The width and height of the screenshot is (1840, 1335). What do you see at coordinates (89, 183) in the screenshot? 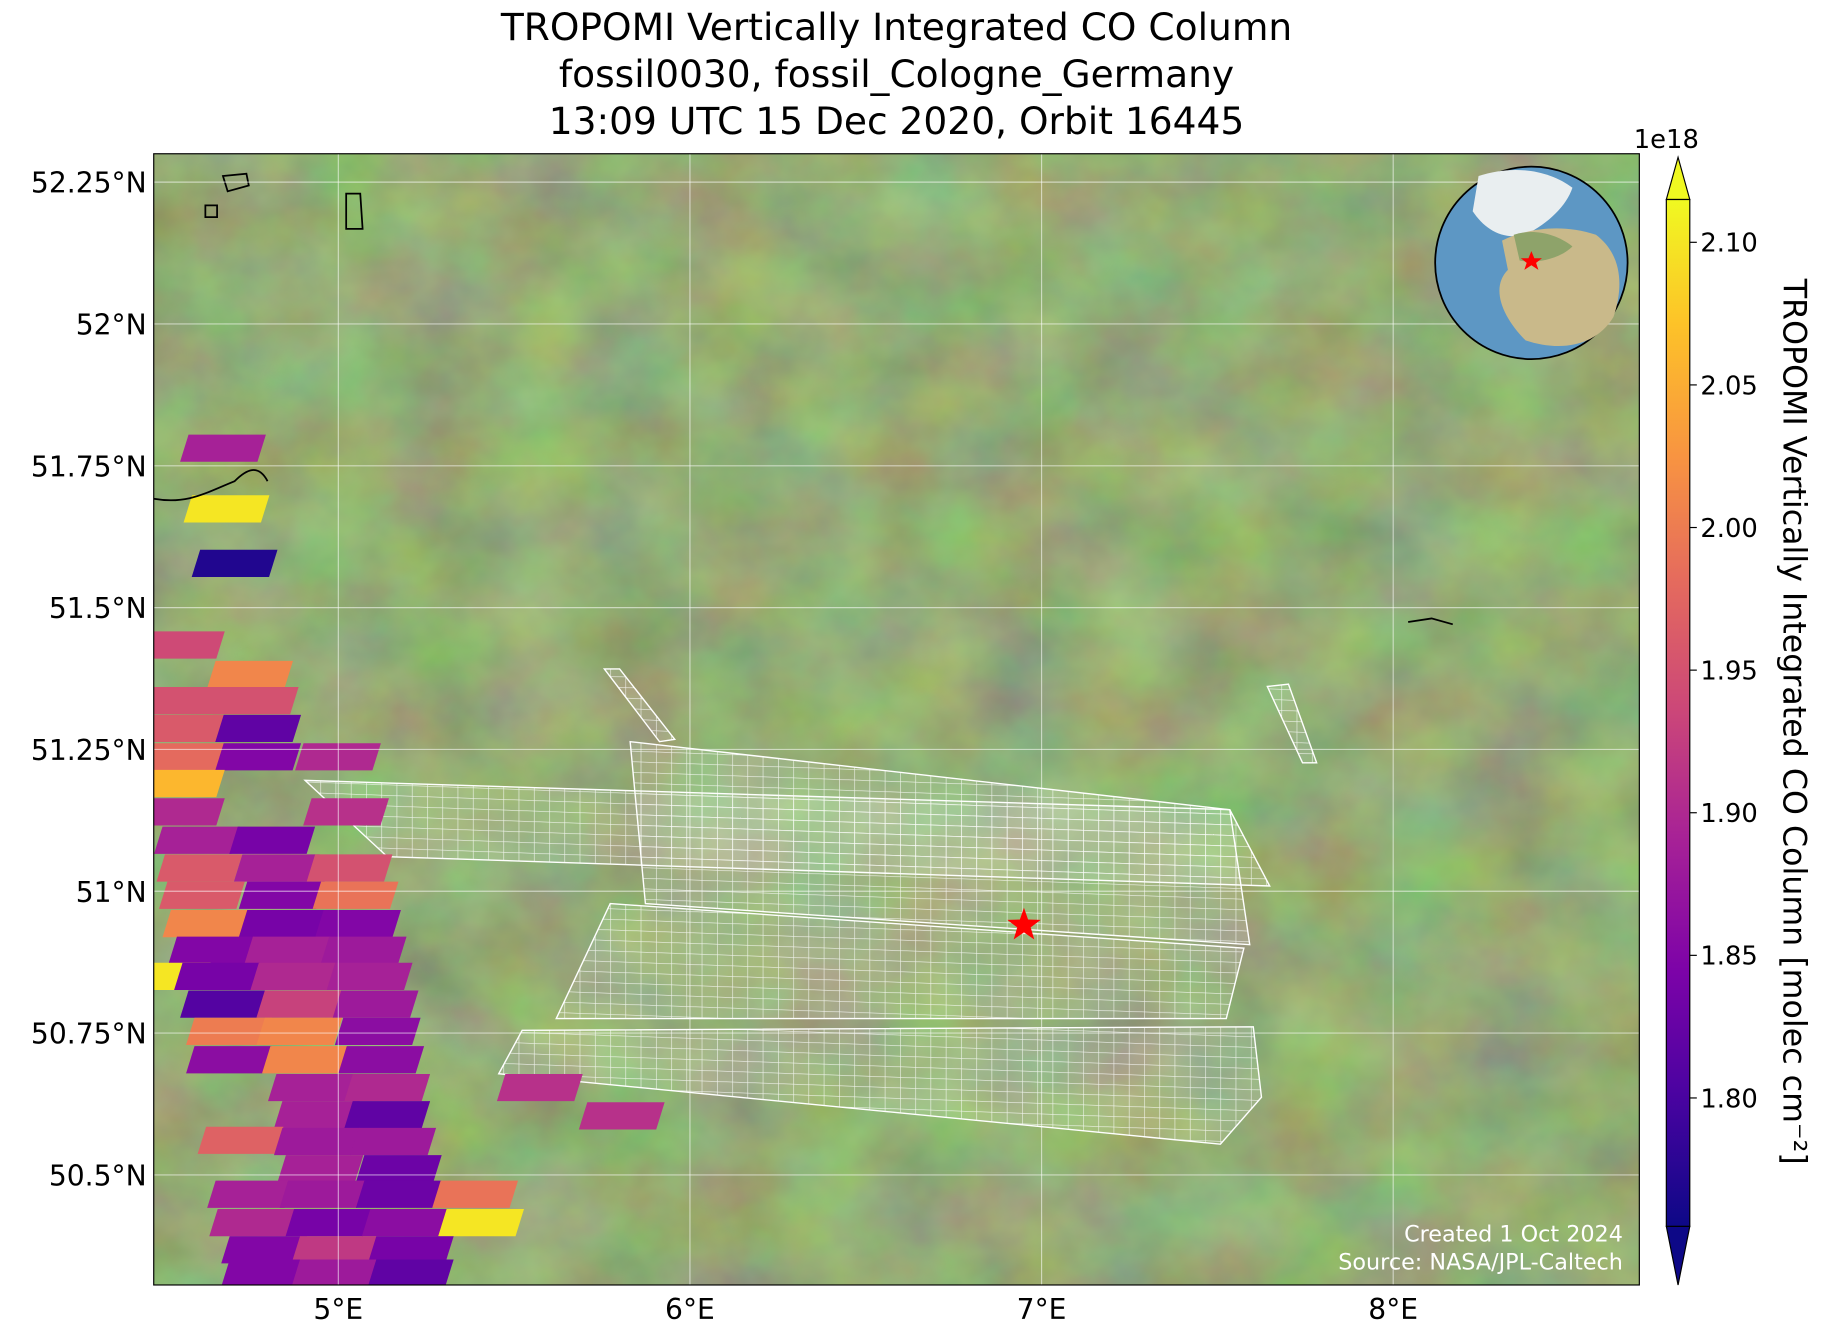
I see `y-tick-label: 52.25°N` at bounding box center [89, 183].